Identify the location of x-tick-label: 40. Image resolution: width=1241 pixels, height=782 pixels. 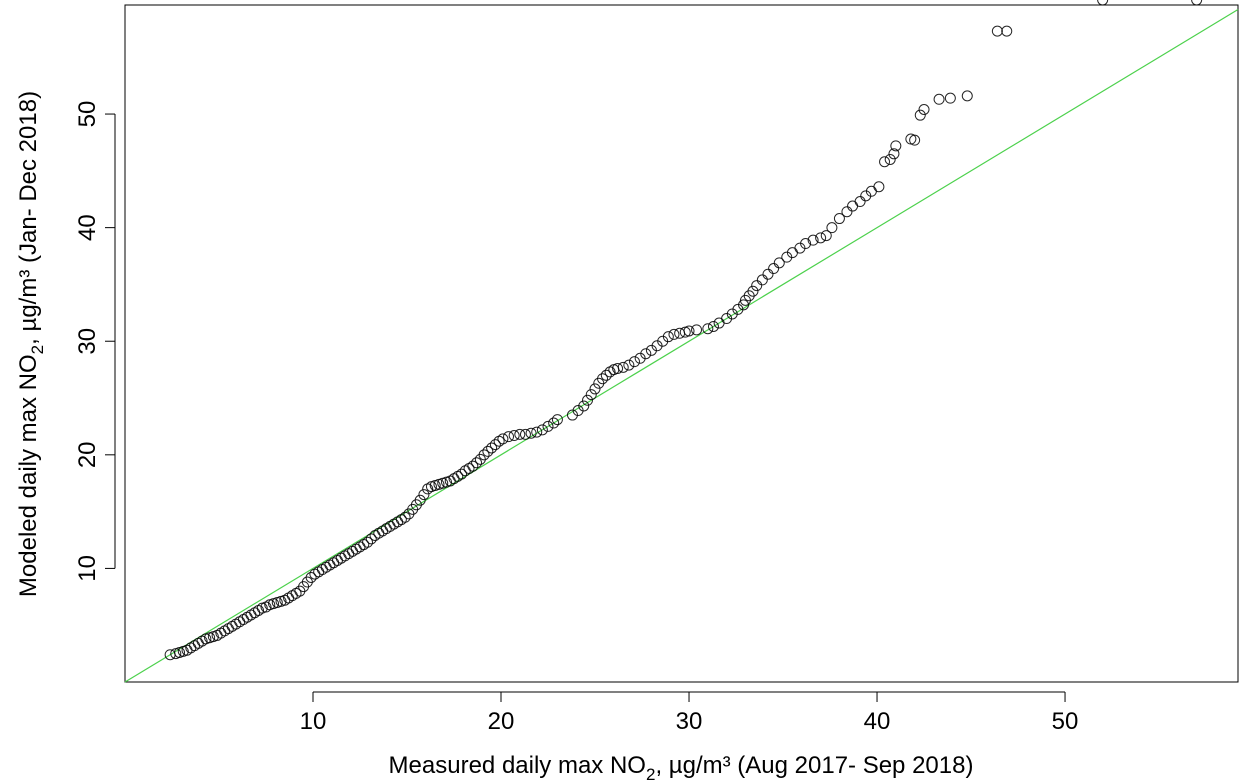
(877, 721).